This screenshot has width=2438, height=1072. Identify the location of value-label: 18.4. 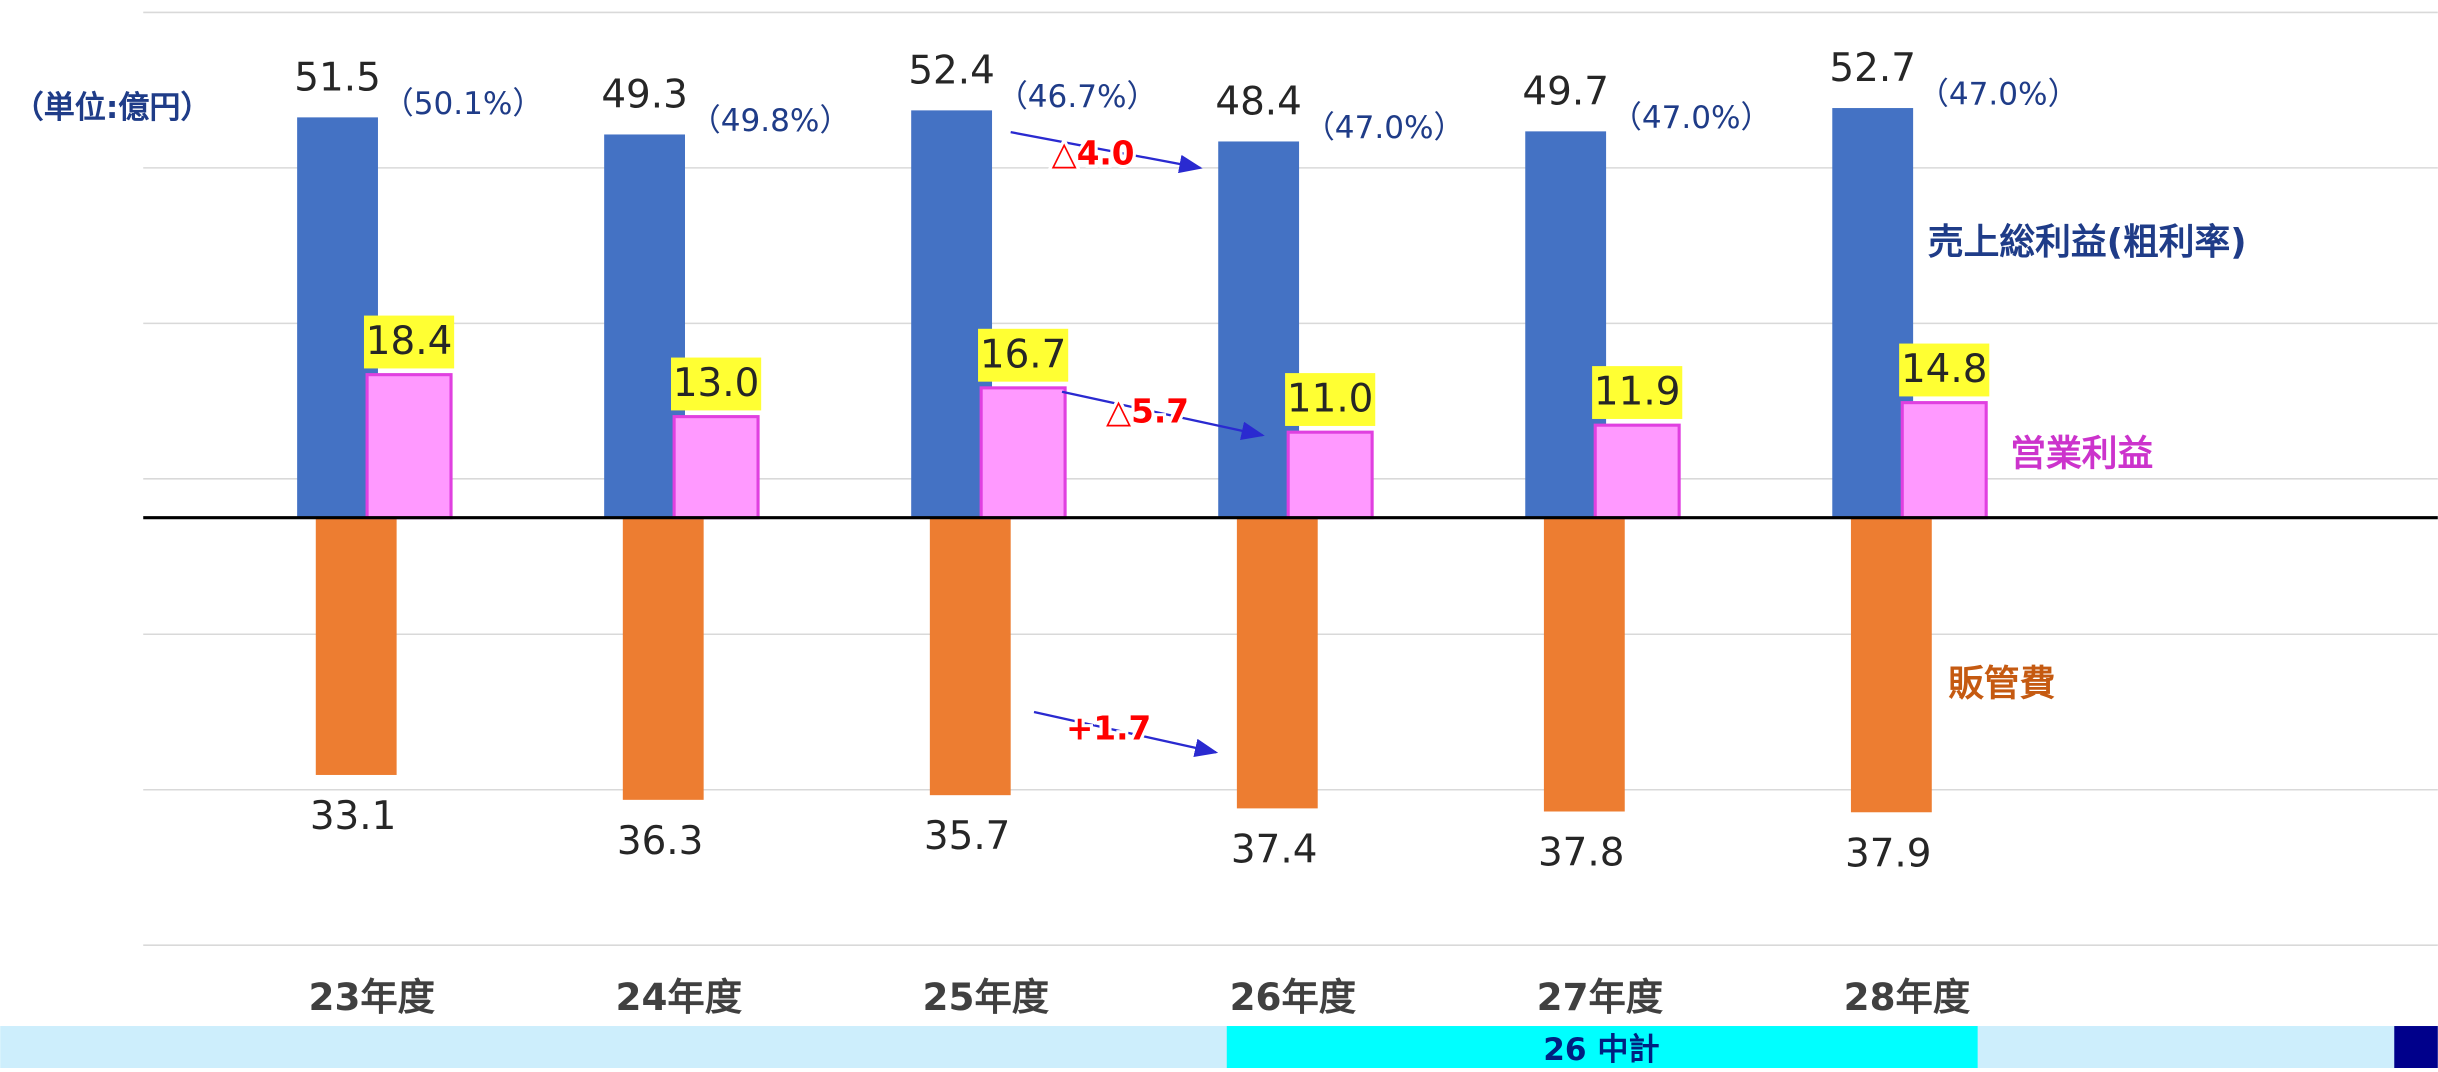
(409, 341).